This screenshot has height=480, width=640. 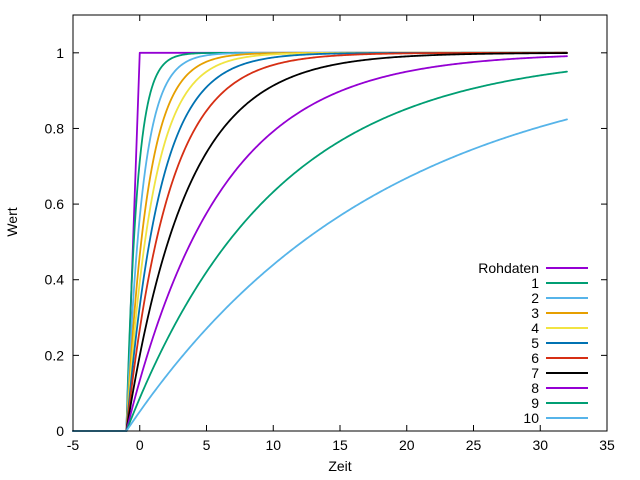 What do you see at coordinates (140, 445) in the screenshot?
I see `x-tick-label: 0` at bounding box center [140, 445].